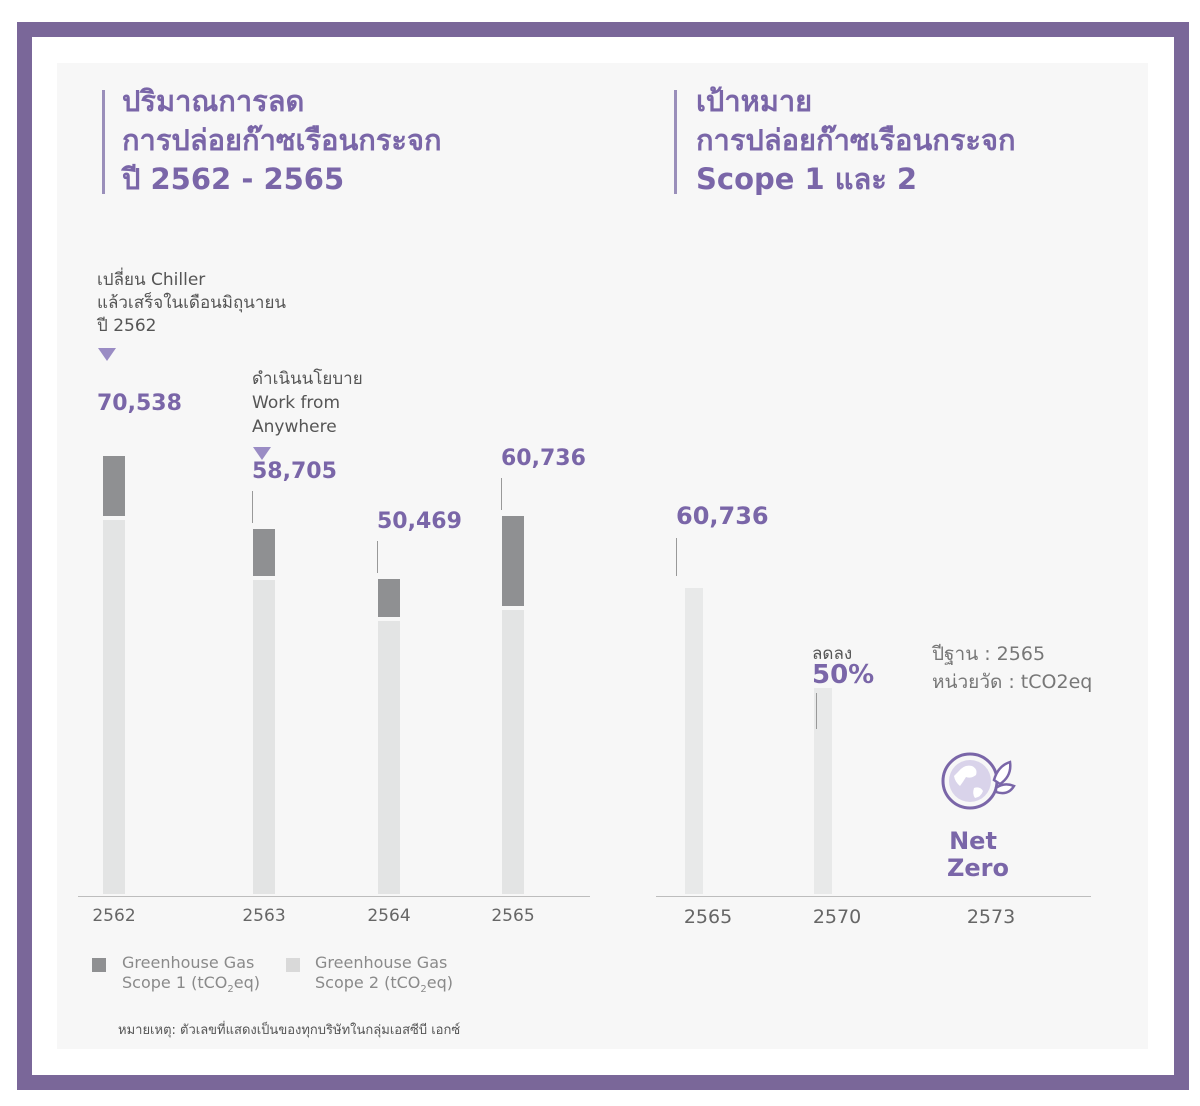 This screenshot has width=1200, height=1106. Describe the element at coordinates (103, 142) in the screenshot. I see `left-heading-accent-bar` at that location.